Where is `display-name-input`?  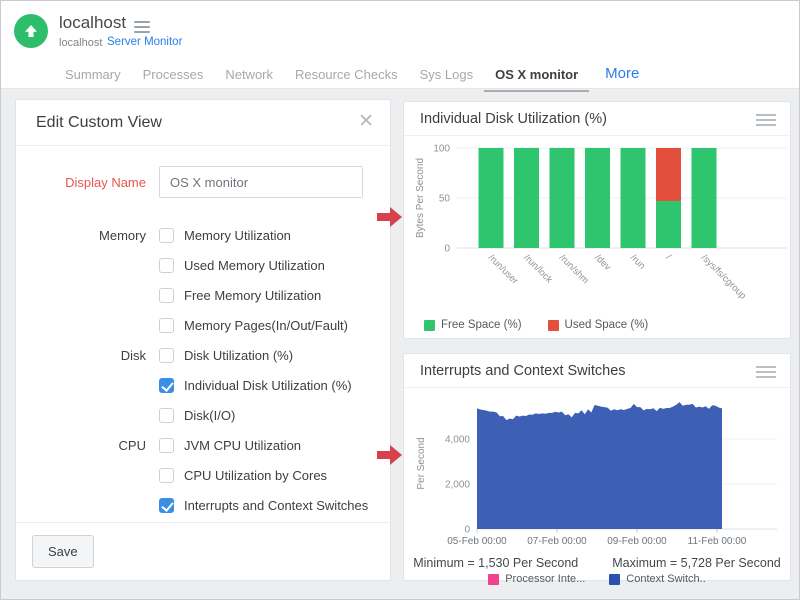 display-name-input is located at coordinates (261, 182).